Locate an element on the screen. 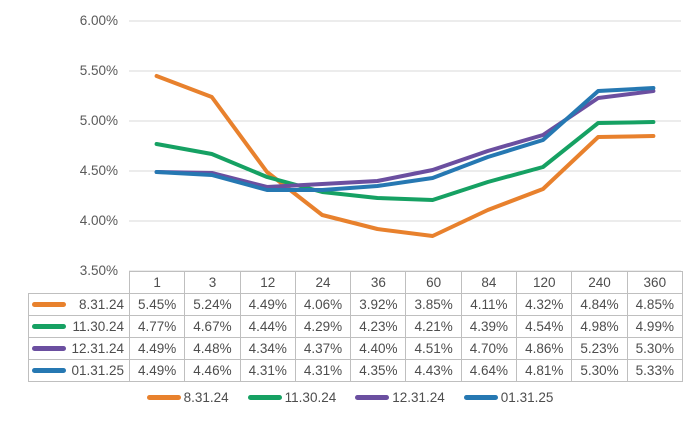  series-row-header: 11.30.24 is located at coordinates (79, 326).